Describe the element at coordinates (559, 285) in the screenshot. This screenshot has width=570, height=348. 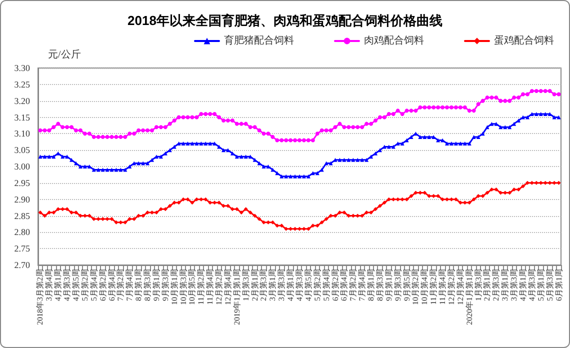
I see `x-tick-label: 6月第1周` at that location.